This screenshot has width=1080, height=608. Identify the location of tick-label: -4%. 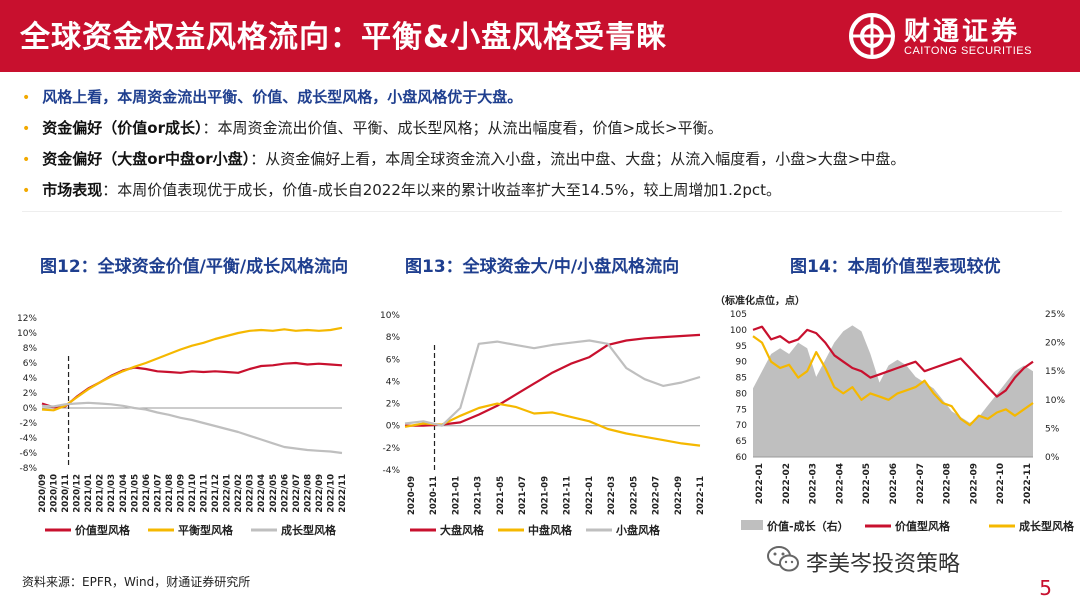
(391, 471).